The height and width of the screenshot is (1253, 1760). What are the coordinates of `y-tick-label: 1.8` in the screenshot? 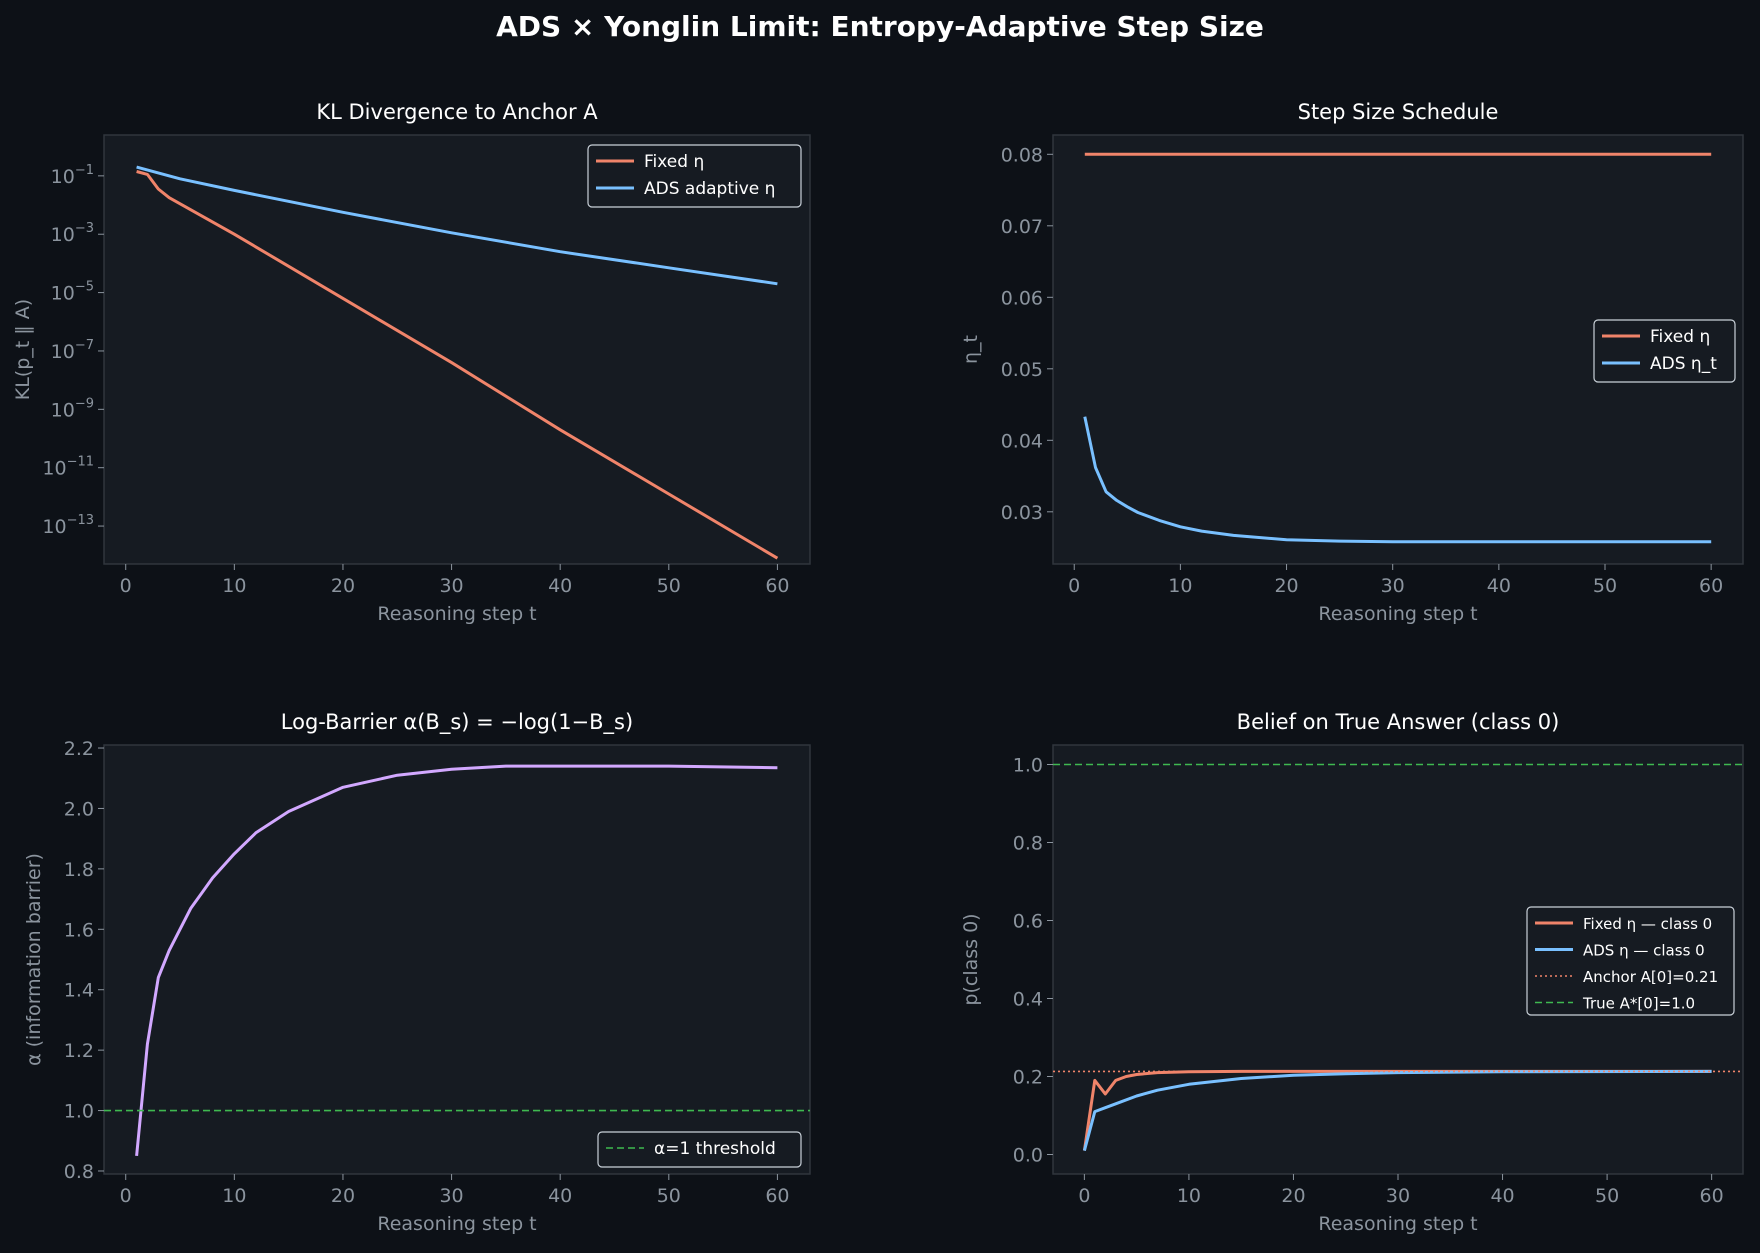 It's located at (79, 870).